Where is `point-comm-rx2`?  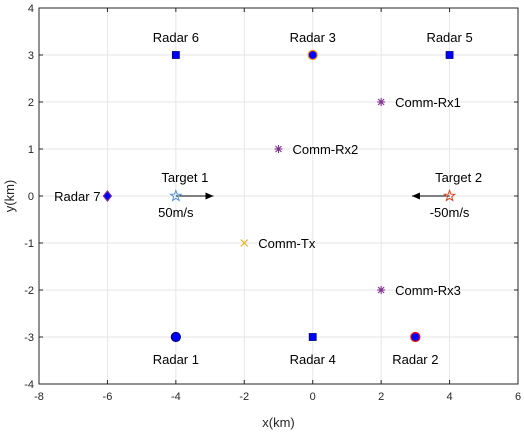 point-comm-rx2 is located at coordinates (278, 149).